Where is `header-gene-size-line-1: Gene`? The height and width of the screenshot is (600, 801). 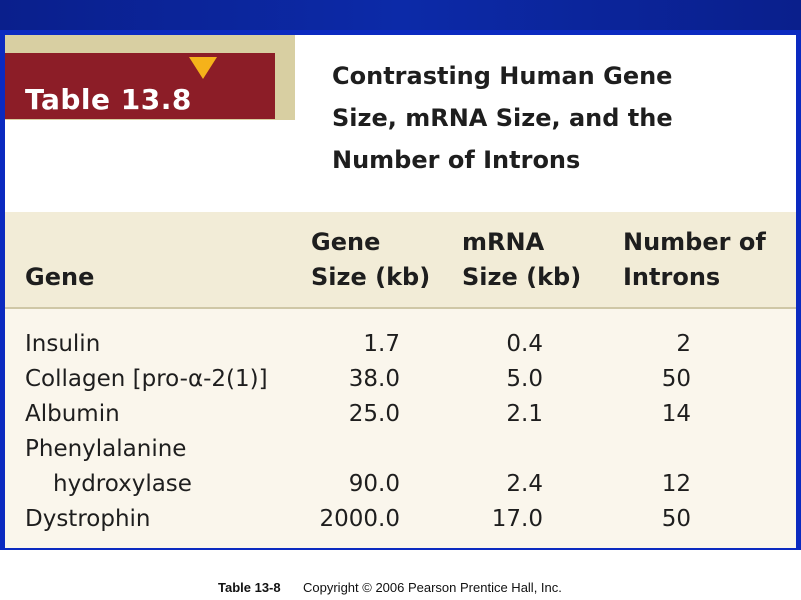 header-gene-size-line-1: Gene is located at coordinates (346, 242).